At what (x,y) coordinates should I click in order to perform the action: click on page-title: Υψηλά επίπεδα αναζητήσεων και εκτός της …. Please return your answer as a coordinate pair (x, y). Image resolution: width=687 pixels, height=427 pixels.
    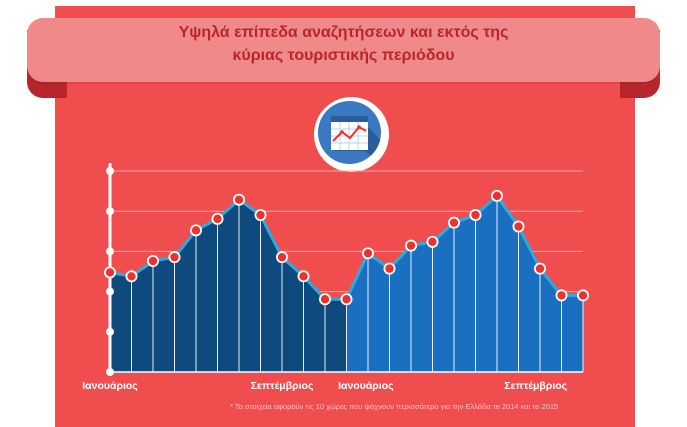
    Looking at the image, I should click on (343, 44).